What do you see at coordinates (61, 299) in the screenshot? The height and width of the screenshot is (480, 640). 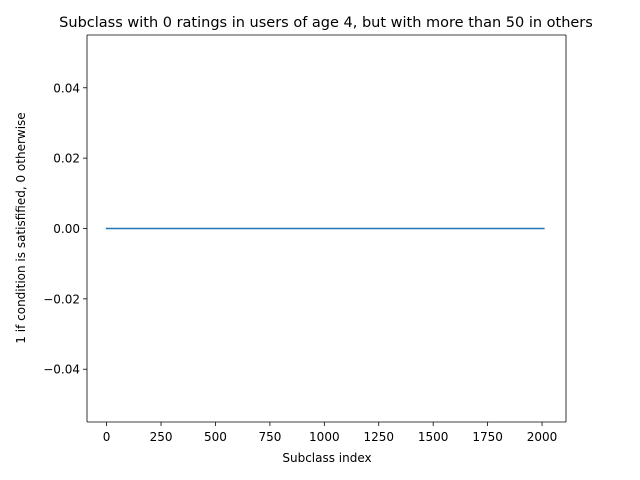 I see `y-tick-label: −0.02` at bounding box center [61, 299].